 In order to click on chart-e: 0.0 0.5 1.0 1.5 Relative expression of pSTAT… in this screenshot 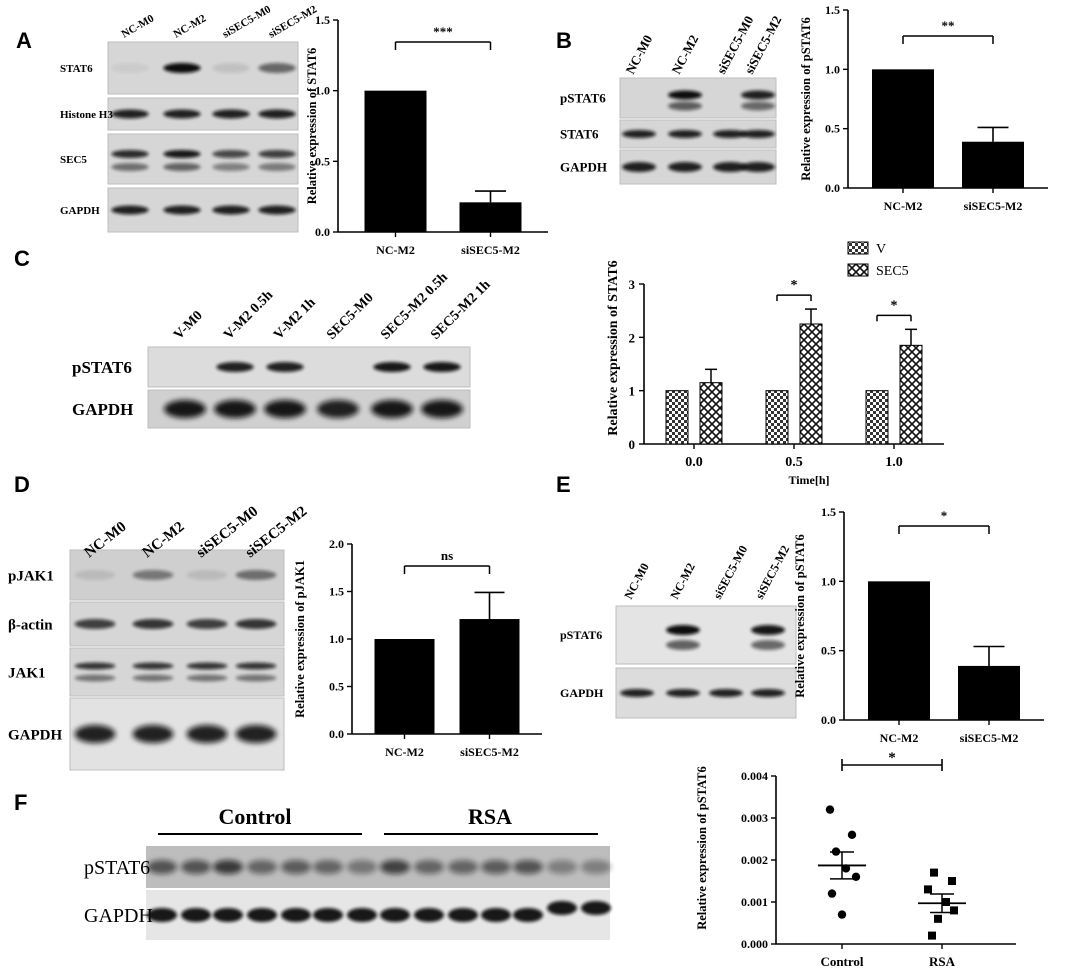, I will do `click(918, 625)`.